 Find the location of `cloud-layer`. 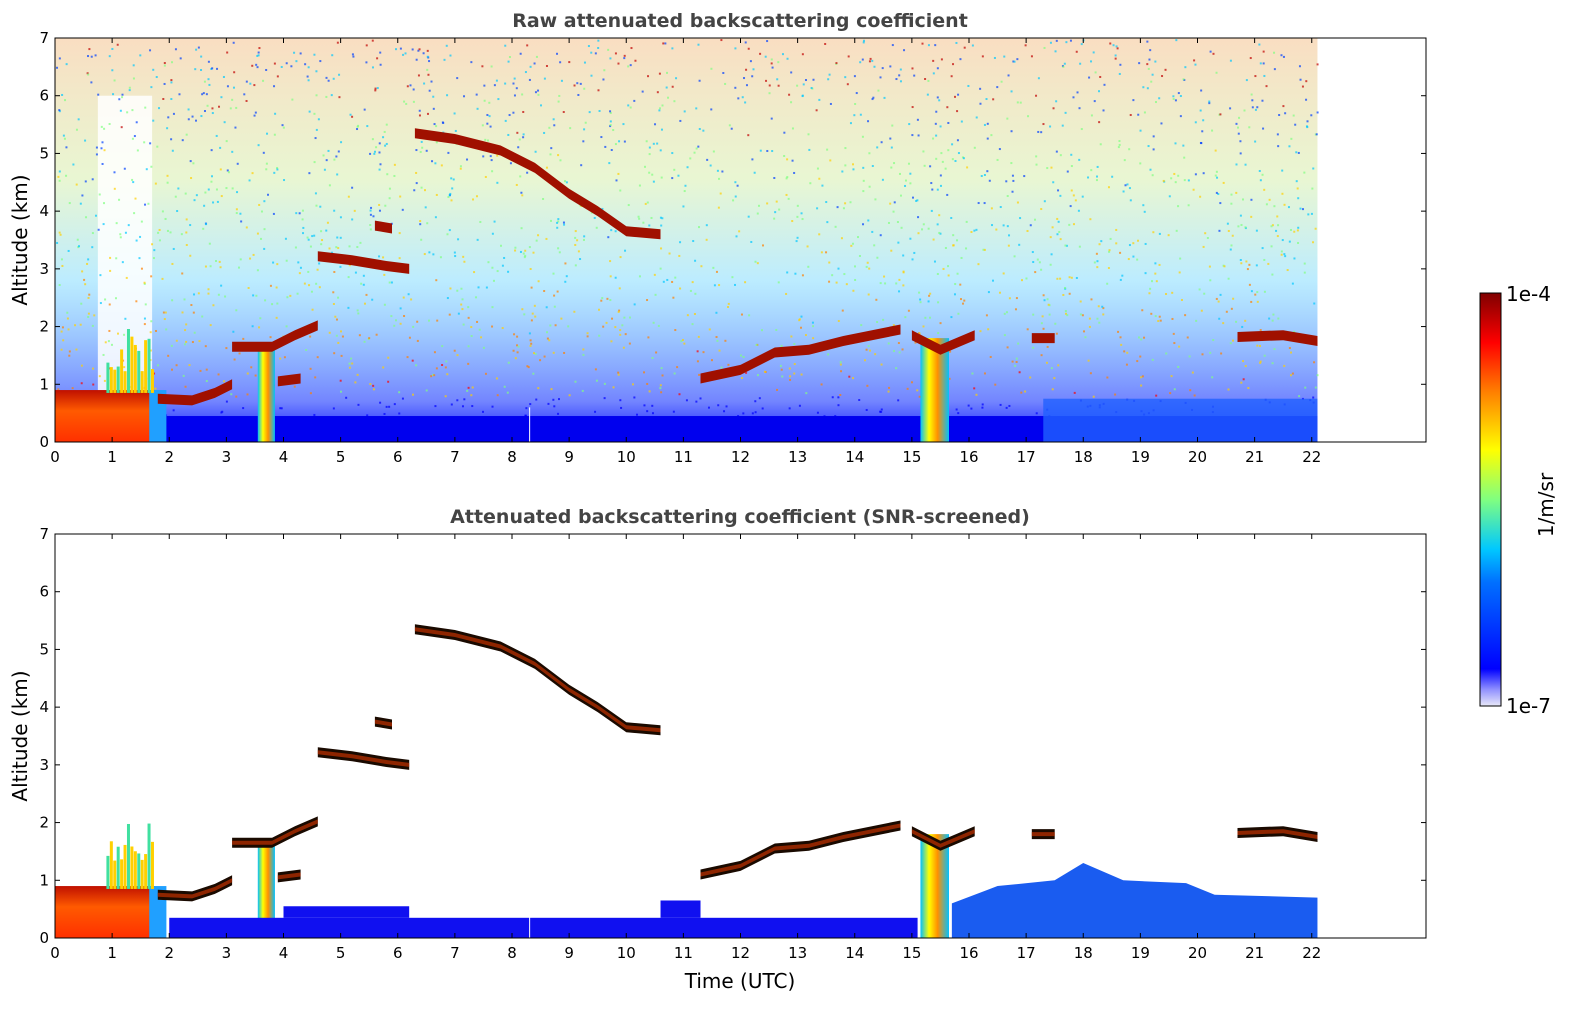

cloud-layer is located at coordinates (195, 888).